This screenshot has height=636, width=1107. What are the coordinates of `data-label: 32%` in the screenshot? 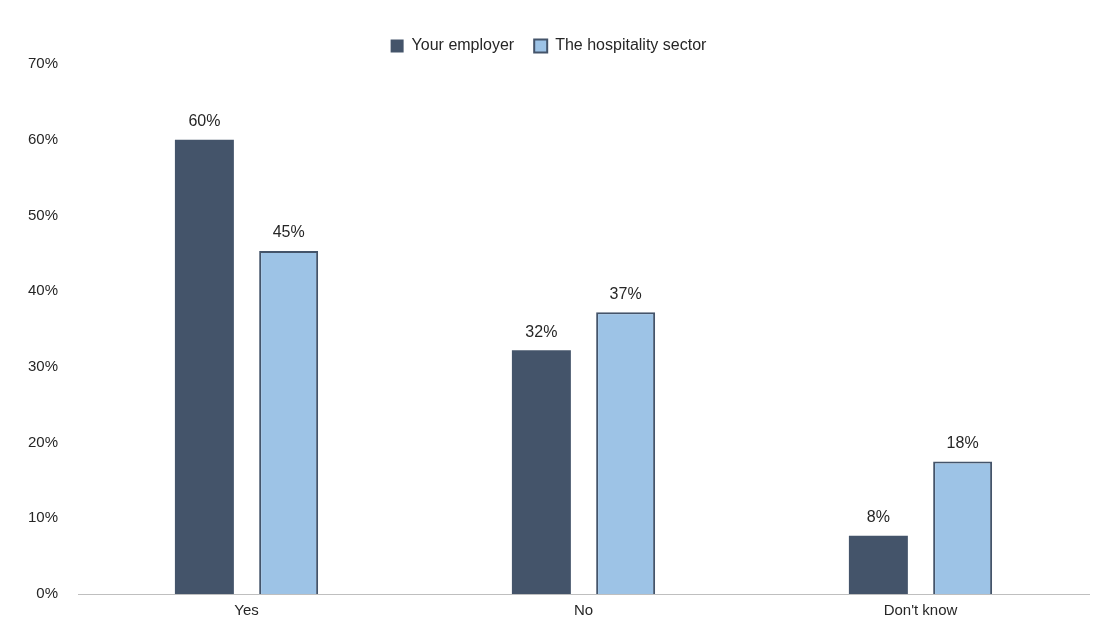 It's located at (541, 331).